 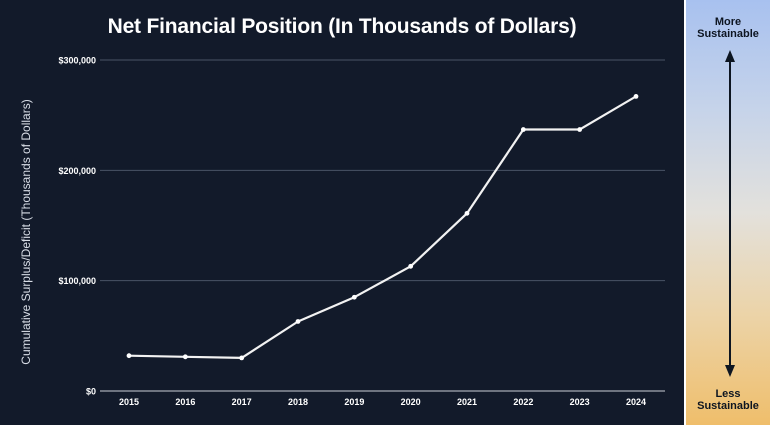 I want to click on double-arrow-icon, so click(x=730, y=213).